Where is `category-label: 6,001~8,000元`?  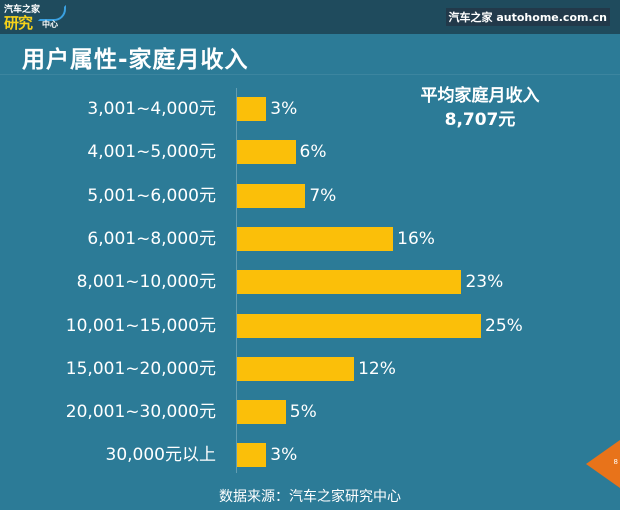
category-label: 6,001~8,000元 is located at coordinates (151, 238).